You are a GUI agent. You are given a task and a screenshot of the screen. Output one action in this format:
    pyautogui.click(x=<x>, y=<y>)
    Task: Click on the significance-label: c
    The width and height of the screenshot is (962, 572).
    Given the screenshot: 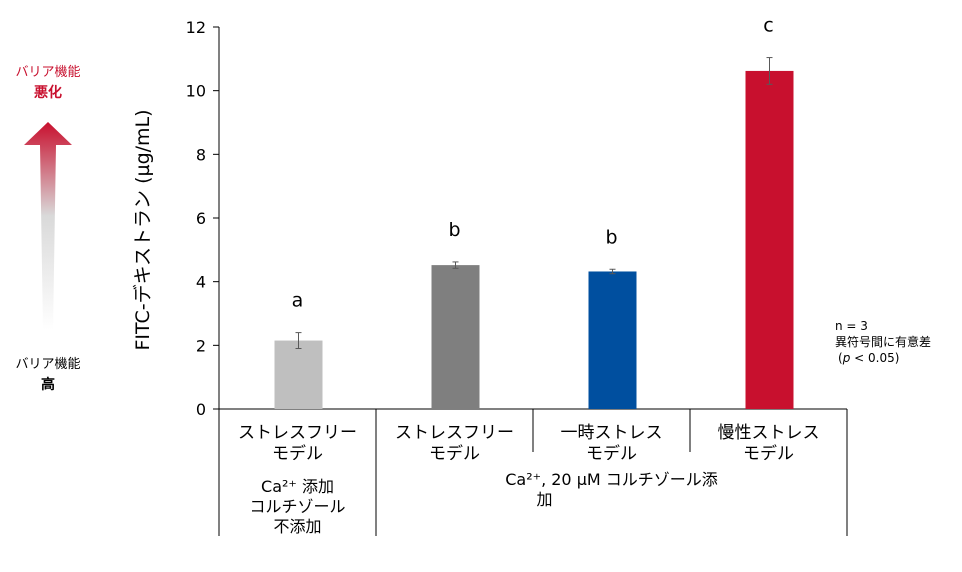 What is the action you would take?
    pyautogui.click(x=768, y=26)
    